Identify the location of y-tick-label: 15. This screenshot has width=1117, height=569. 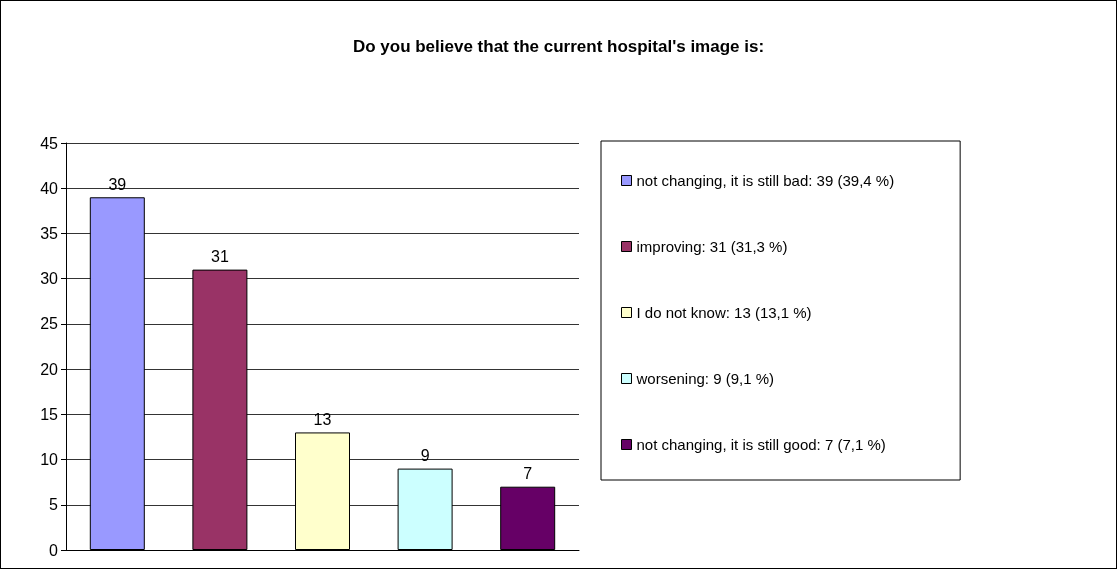
(49, 414).